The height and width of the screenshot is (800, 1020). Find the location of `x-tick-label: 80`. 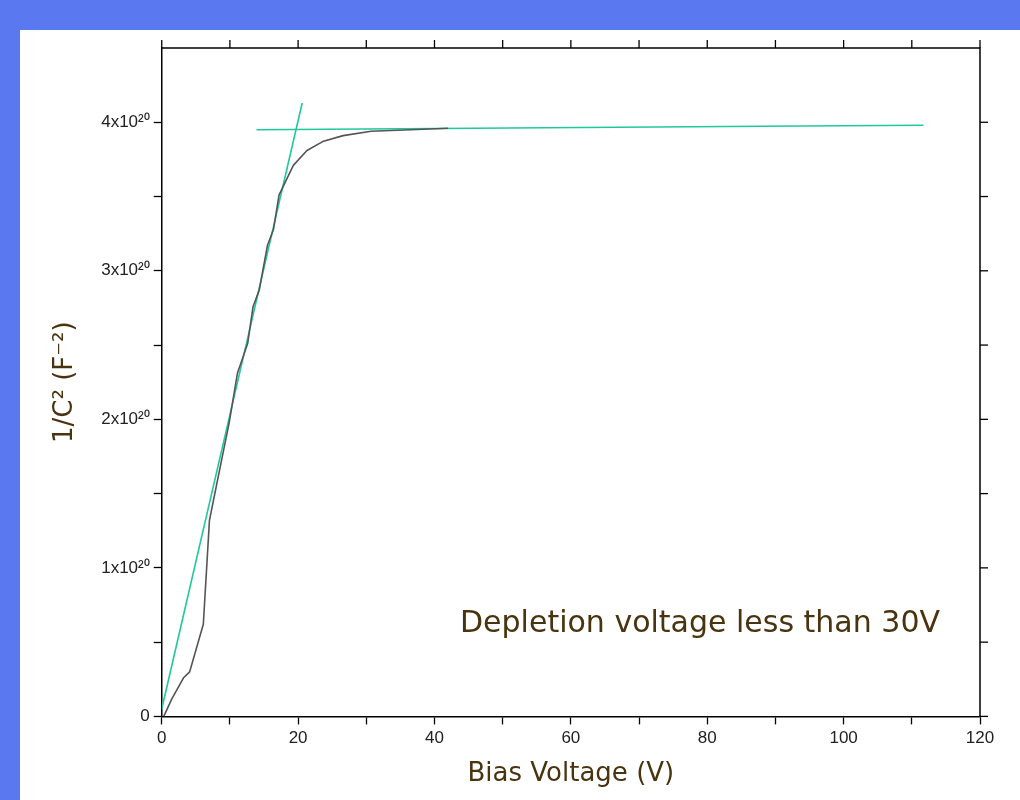

x-tick-label: 80 is located at coordinates (707, 738).